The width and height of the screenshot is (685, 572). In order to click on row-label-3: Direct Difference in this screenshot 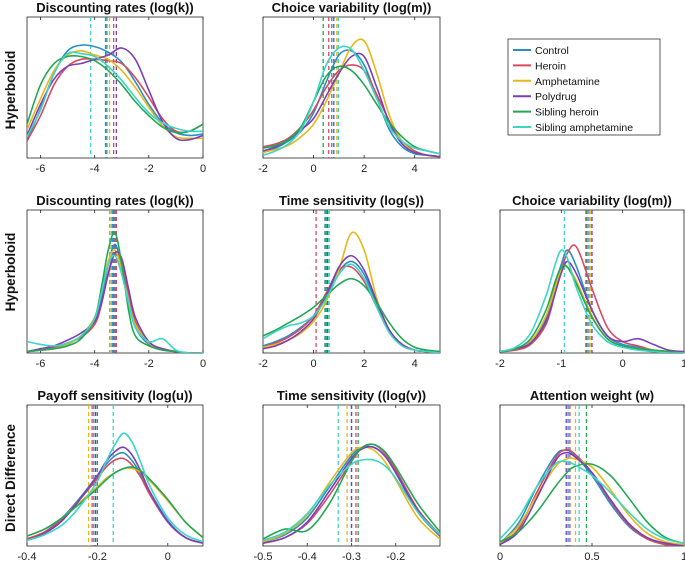, I will do `click(10, 477)`.